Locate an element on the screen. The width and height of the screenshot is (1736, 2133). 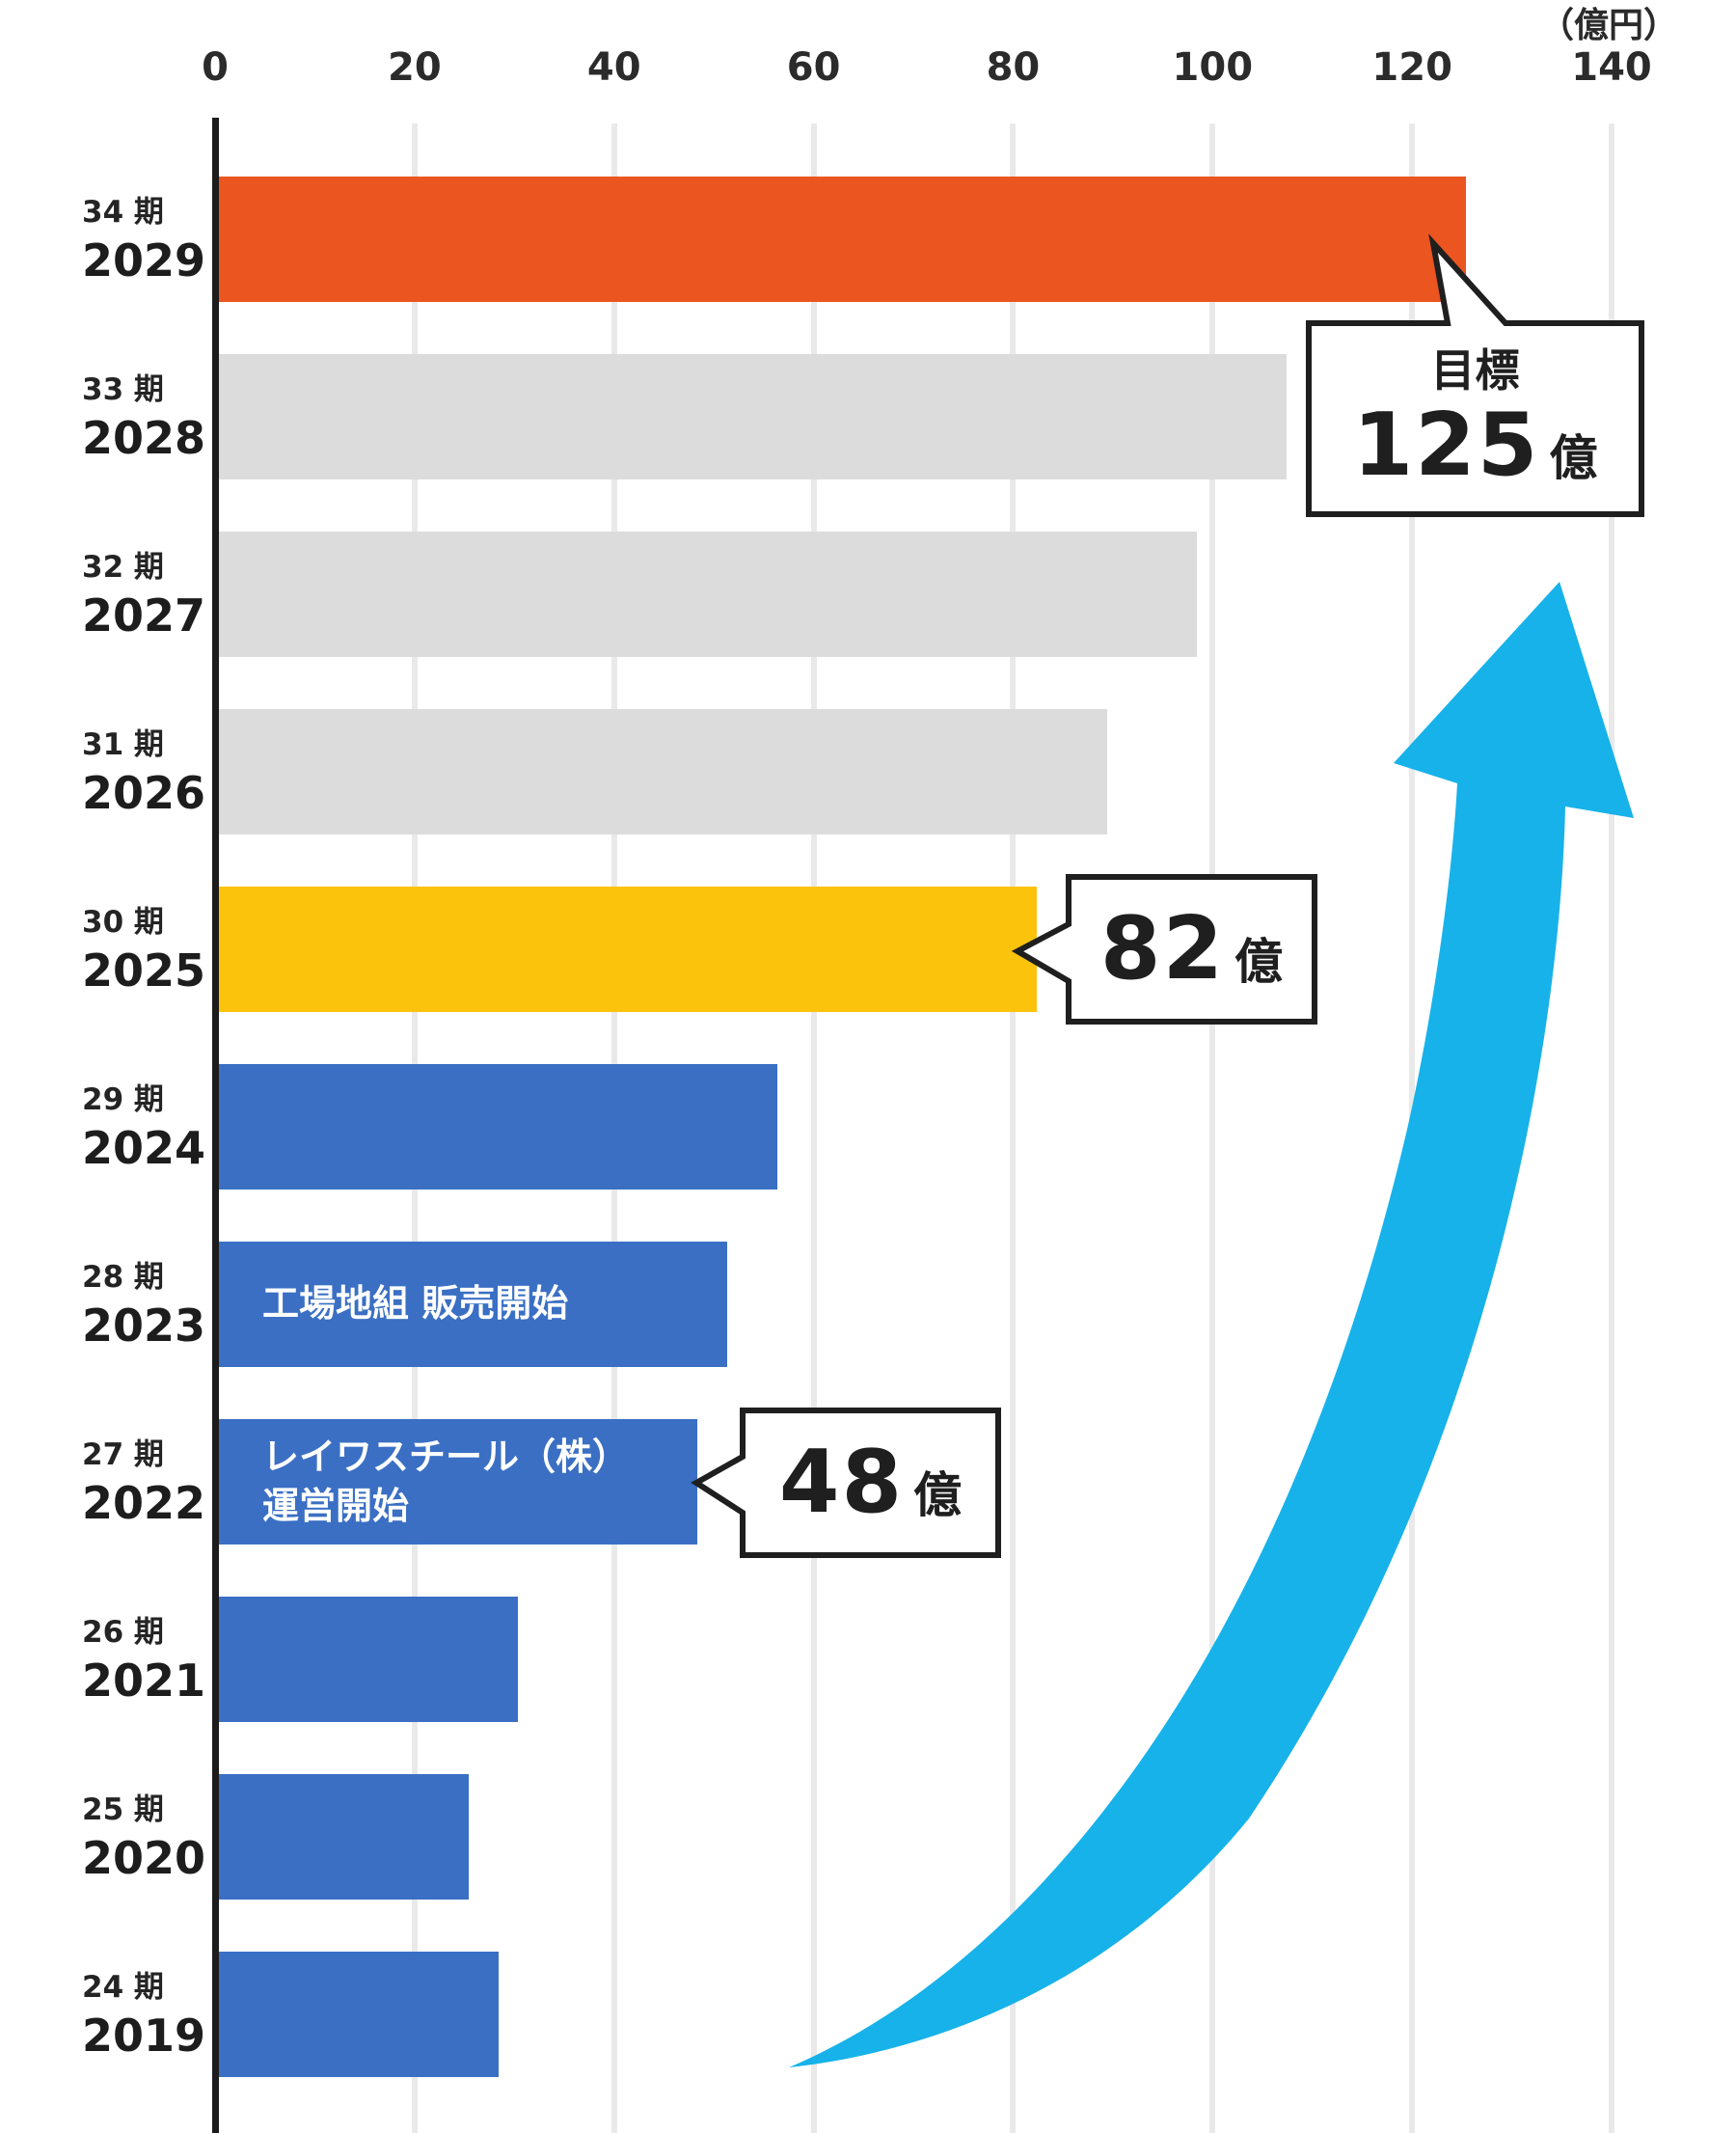
year-label: 2022 is located at coordinates (144, 1503).